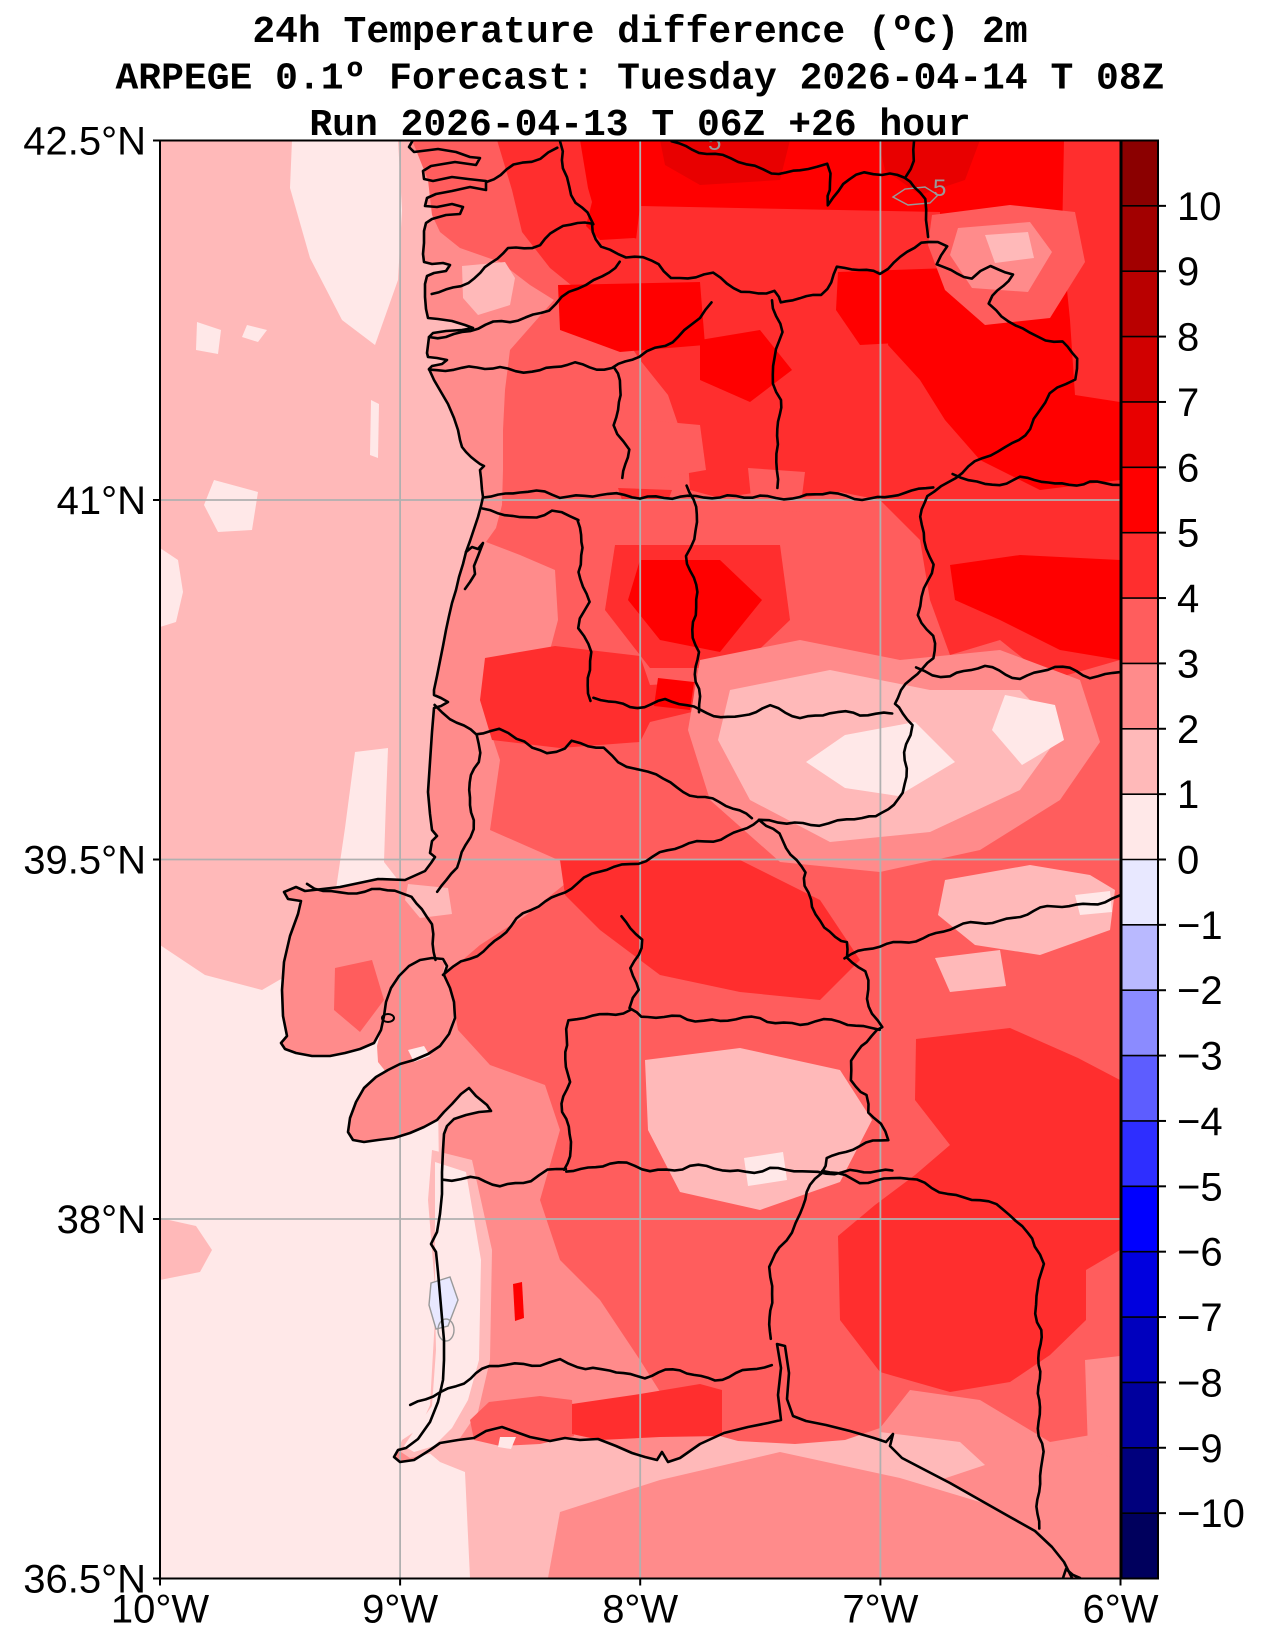 The width and height of the screenshot is (1267, 1646). I want to click on svg-text:24h Temperature difference (ºC: 24h Temperature difference (ºC) 2m, so click(639, 32).